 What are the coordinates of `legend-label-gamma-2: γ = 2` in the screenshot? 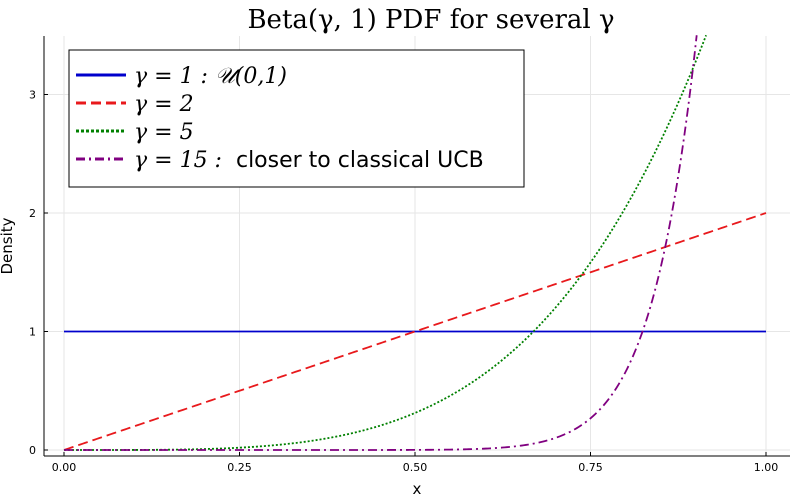 It's located at (164, 104).